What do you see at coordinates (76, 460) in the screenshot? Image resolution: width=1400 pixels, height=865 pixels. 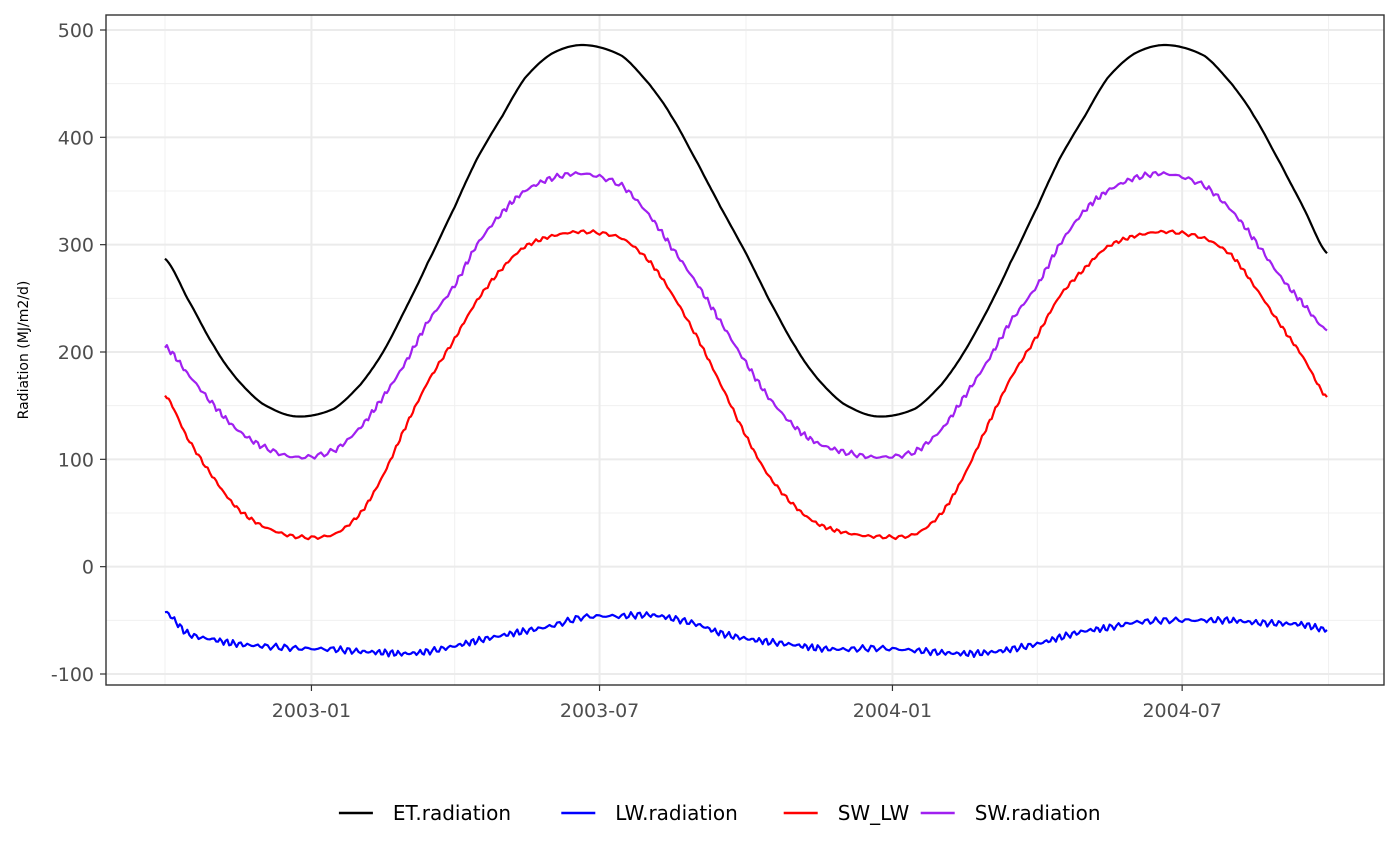 I see `y-tick-label: 100` at bounding box center [76, 460].